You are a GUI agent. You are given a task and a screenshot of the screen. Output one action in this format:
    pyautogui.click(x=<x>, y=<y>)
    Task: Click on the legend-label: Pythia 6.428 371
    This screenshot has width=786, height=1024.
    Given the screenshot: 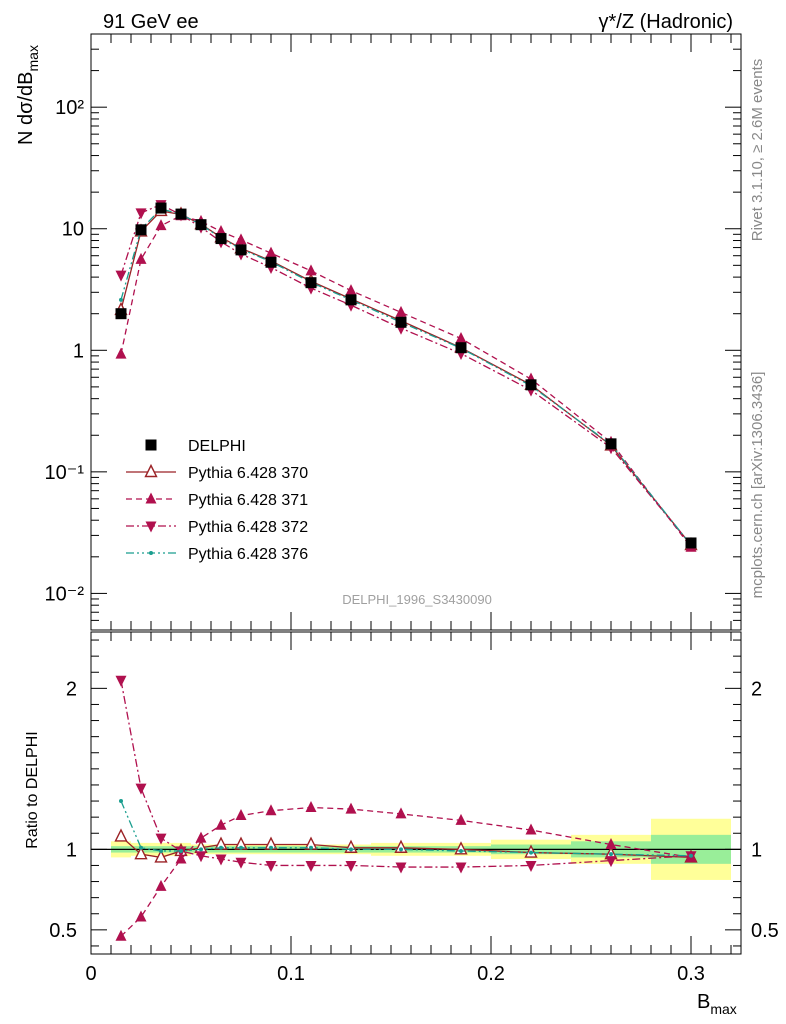 What is the action you would take?
    pyautogui.click(x=248, y=500)
    